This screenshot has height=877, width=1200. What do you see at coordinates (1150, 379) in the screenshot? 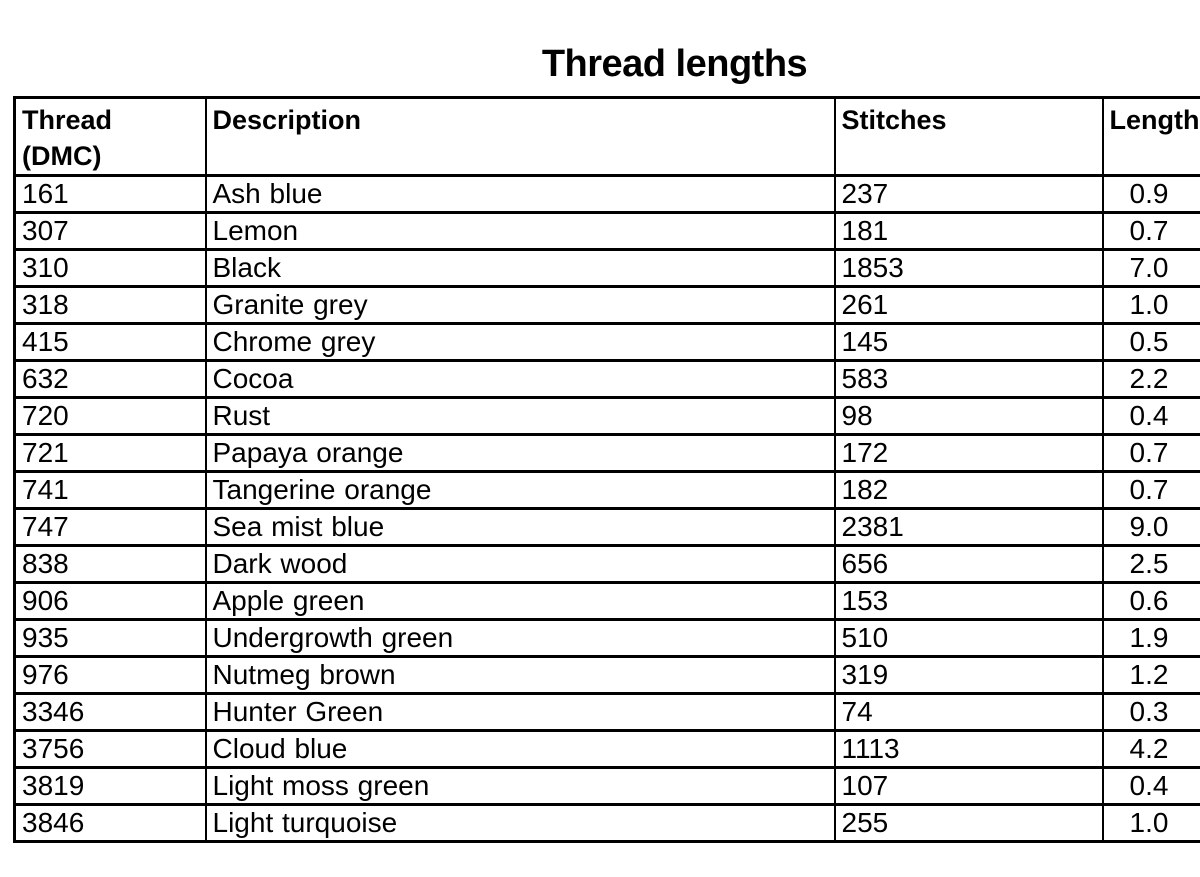
I see `cell-length: 2.2` at bounding box center [1150, 379].